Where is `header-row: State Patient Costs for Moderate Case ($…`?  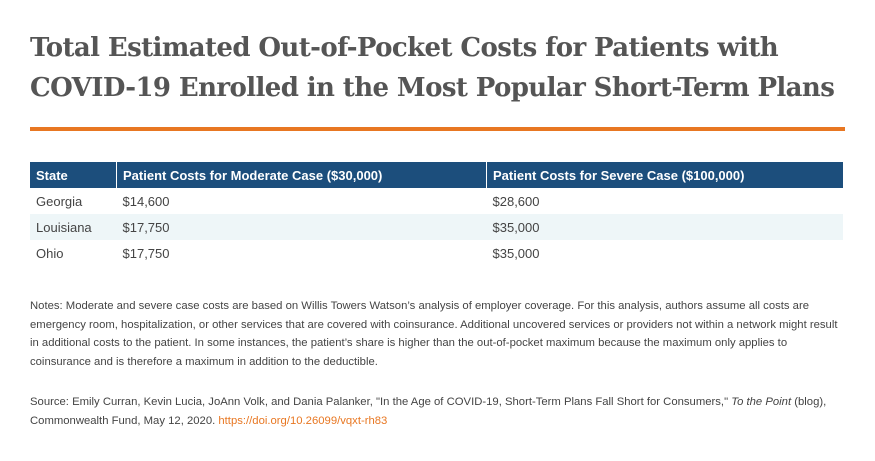 header-row: State Patient Costs for Moderate Case ($… is located at coordinates (436, 175).